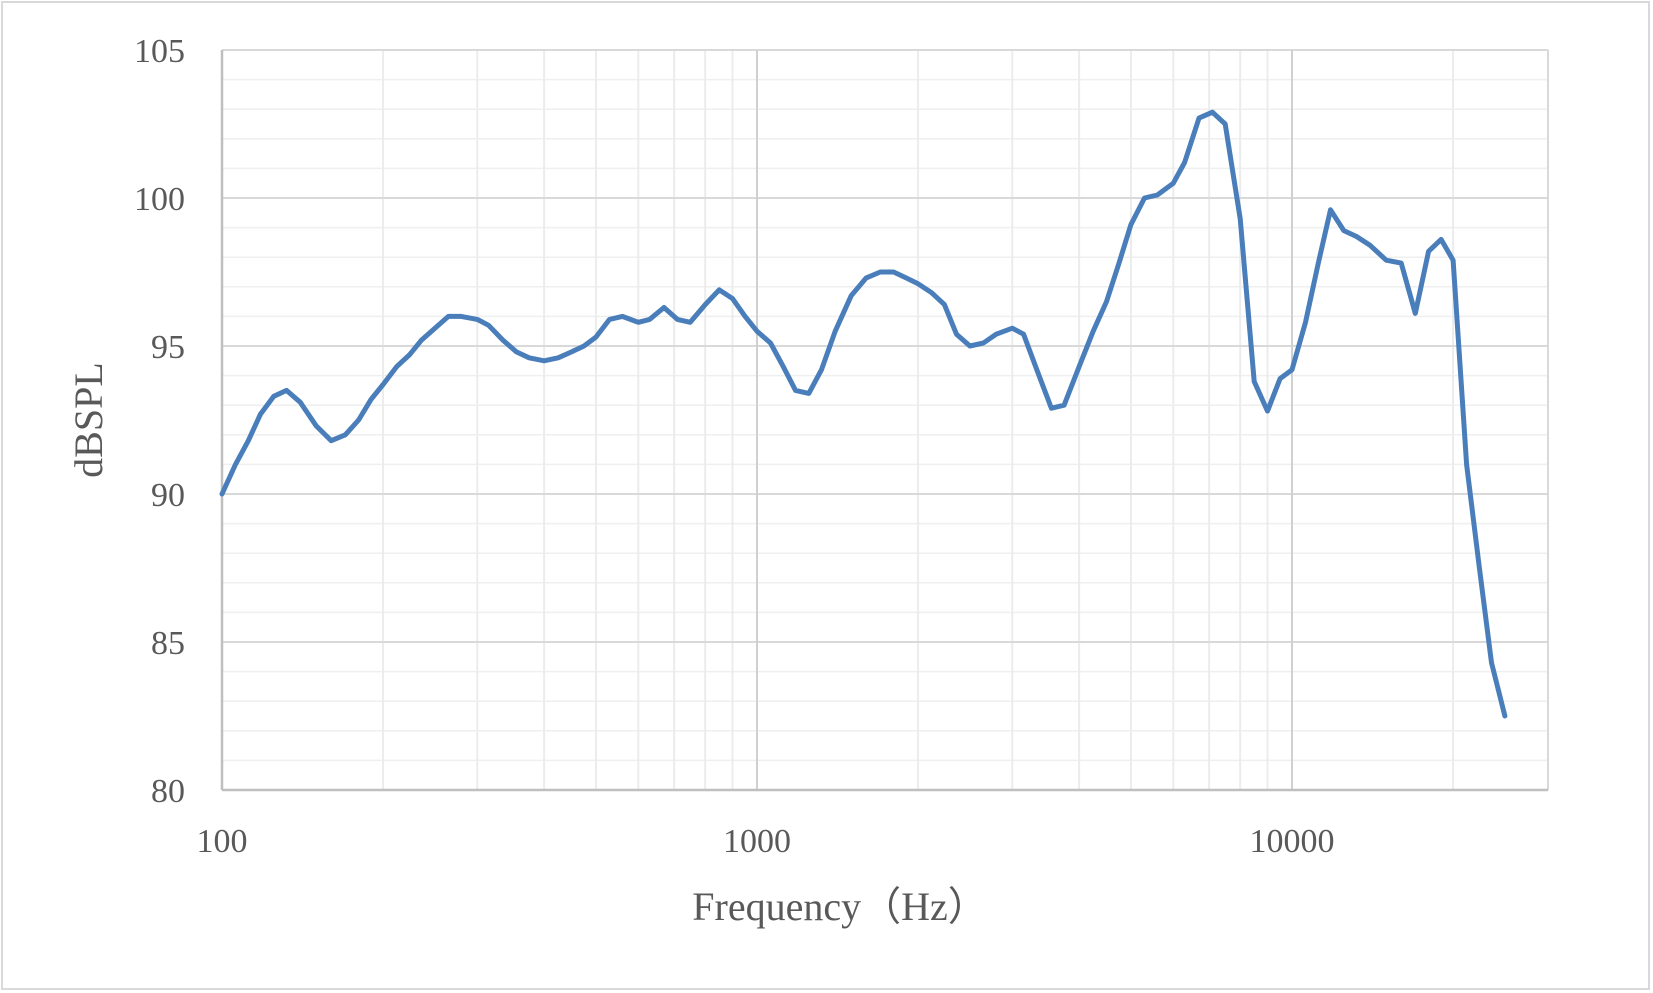 The height and width of the screenshot is (993, 1653). What do you see at coordinates (222, 841) in the screenshot?
I see `x-tick-label: 100` at bounding box center [222, 841].